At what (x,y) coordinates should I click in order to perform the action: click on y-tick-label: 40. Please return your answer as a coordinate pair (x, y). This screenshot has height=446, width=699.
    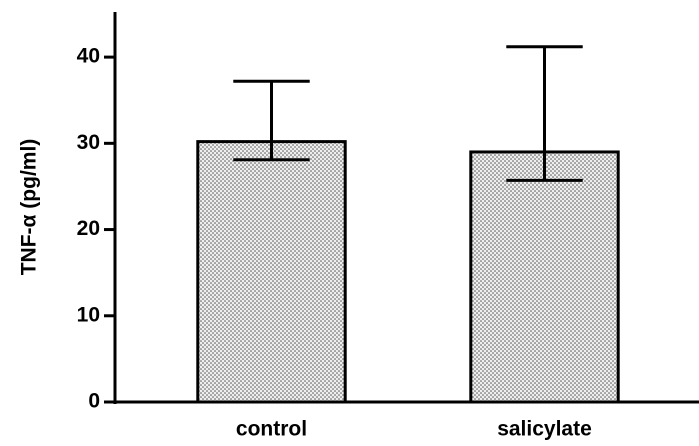
    Looking at the image, I should click on (88, 56).